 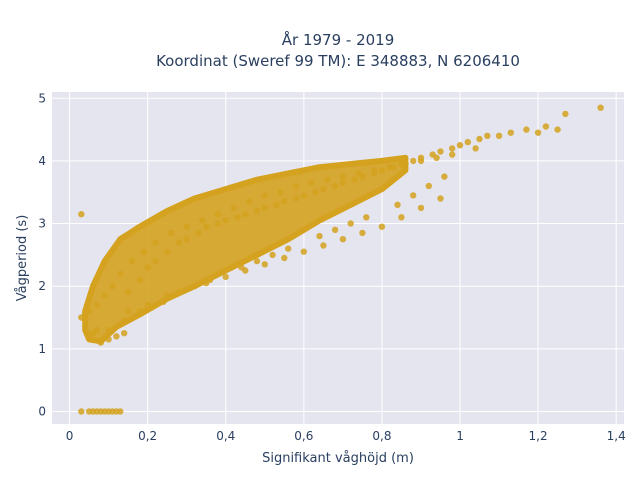 I want to click on x-tick-label: 0,8, so click(x=381, y=436).